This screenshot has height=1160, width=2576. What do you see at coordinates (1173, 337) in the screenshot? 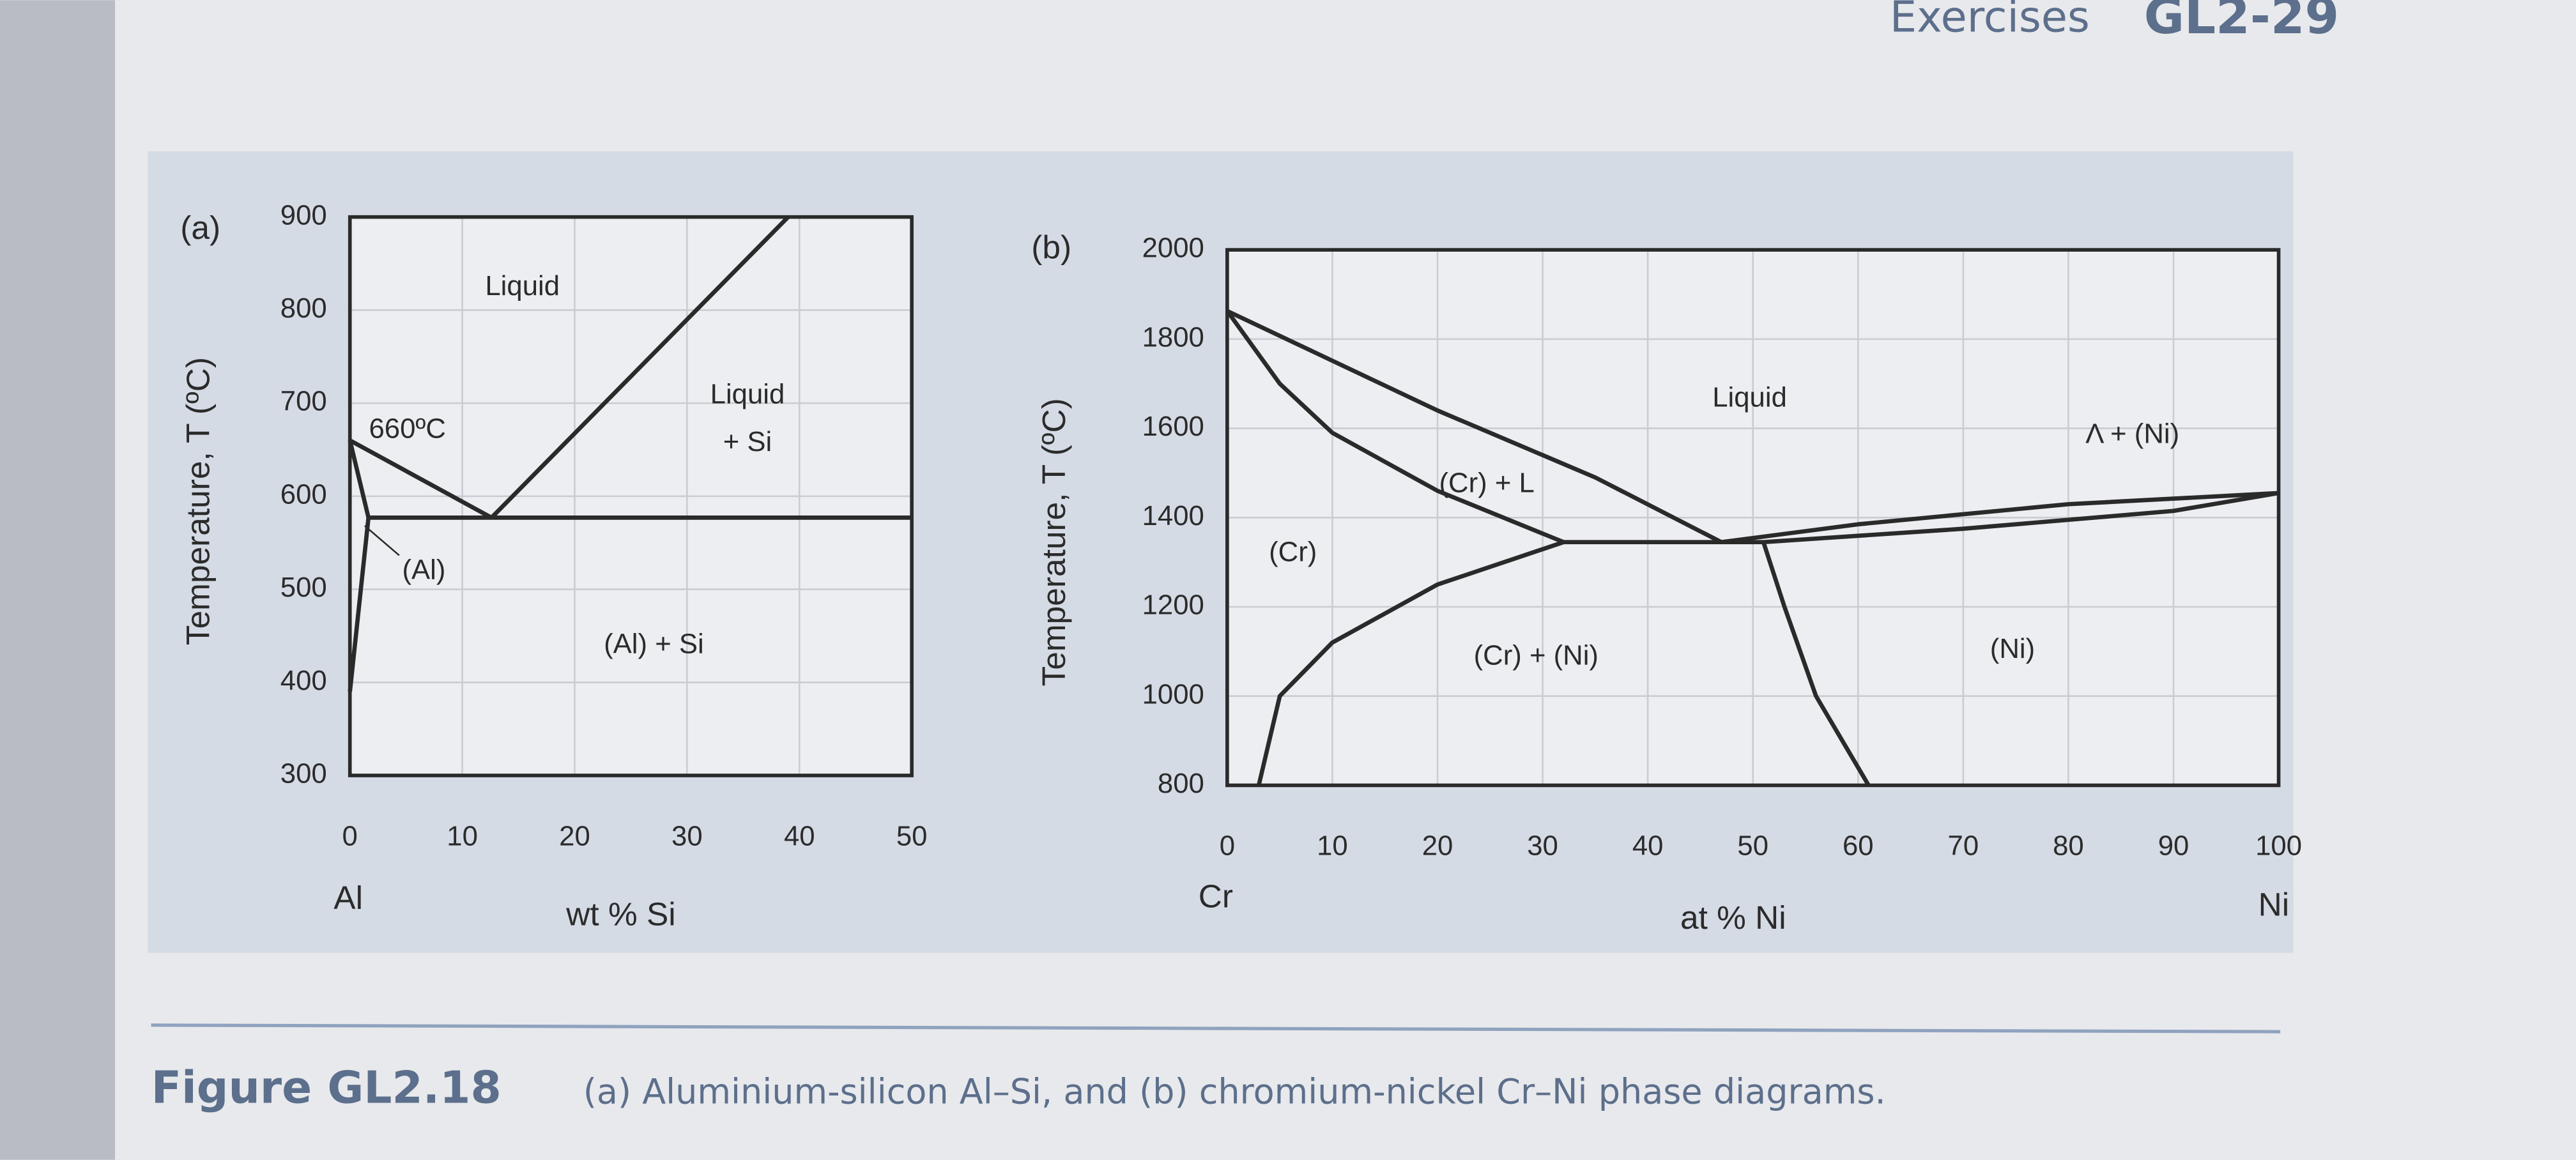
I see `y-tick-label: 1800` at bounding box center [1173, 337].